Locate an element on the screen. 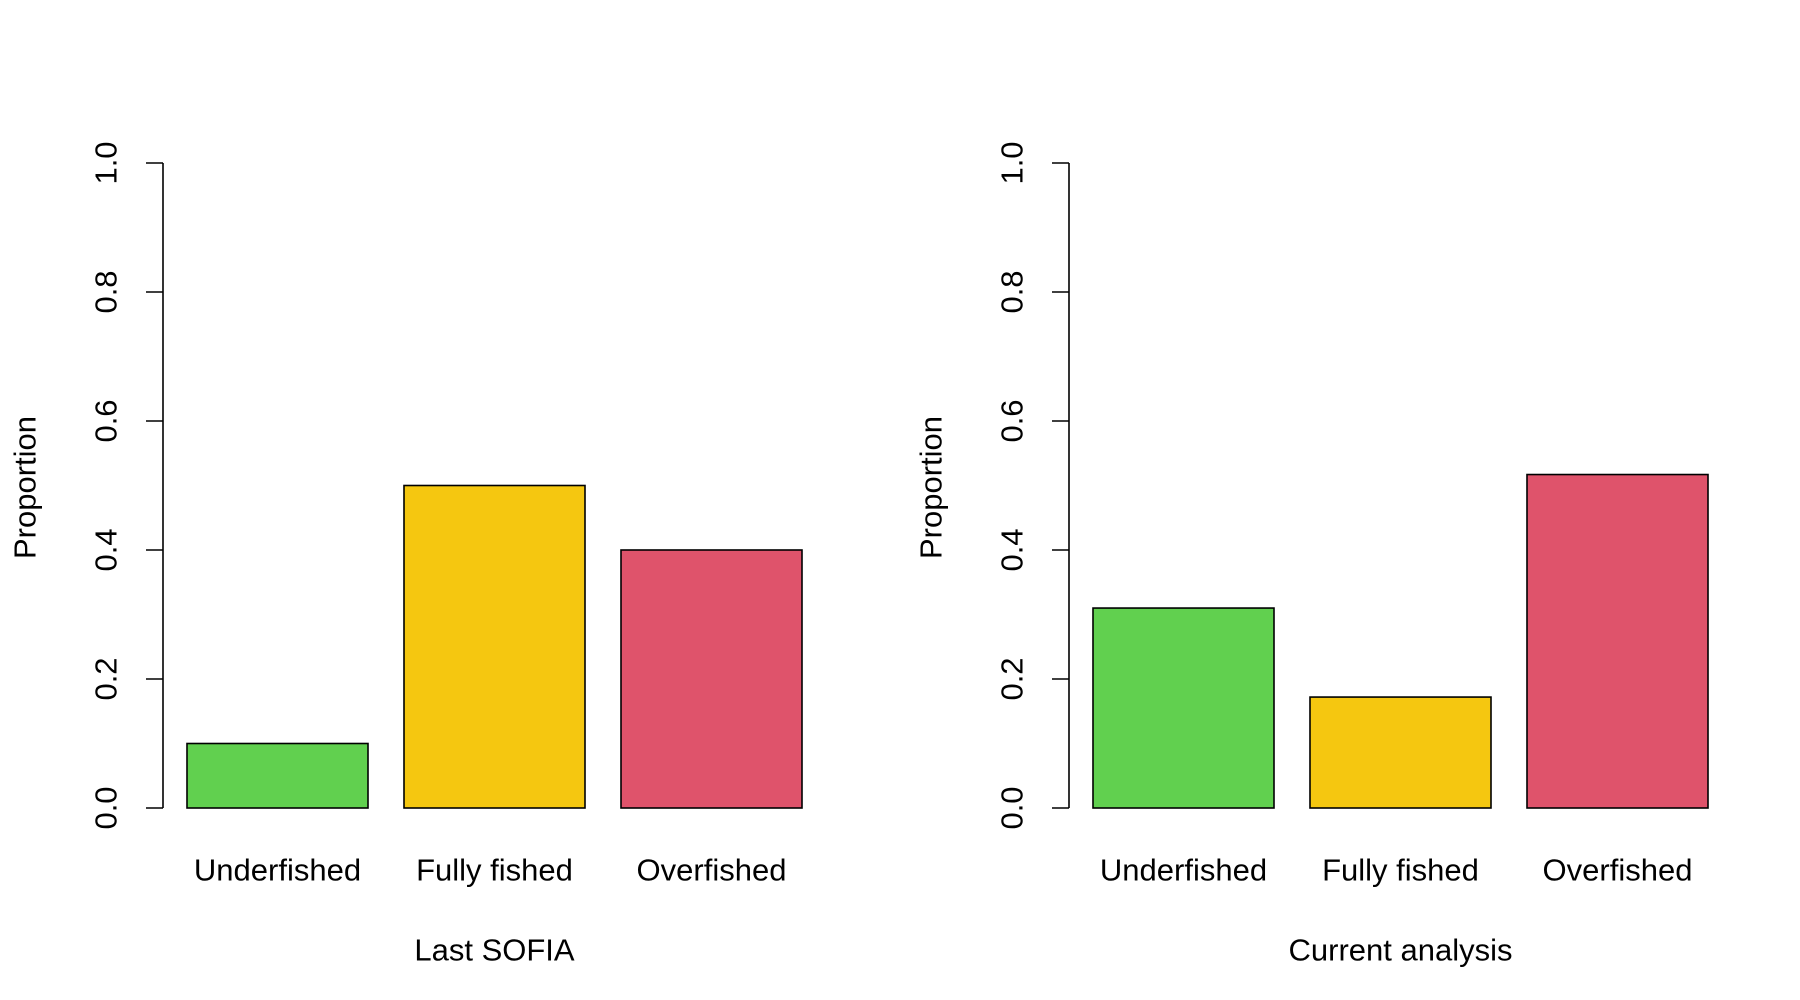 This screenshot has width=1800, height=1000. x-axis-label: Last SOFIA is located at coordinates (494, 950).